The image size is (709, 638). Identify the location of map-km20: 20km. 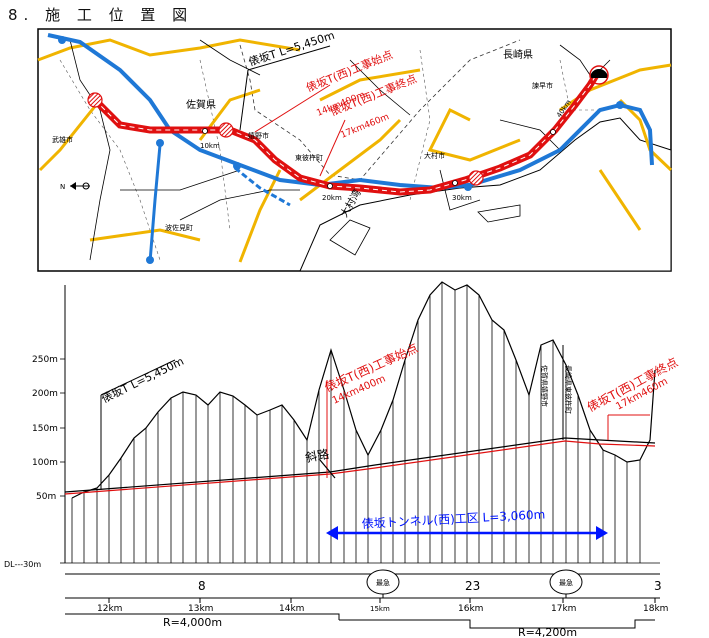
(332, 198).